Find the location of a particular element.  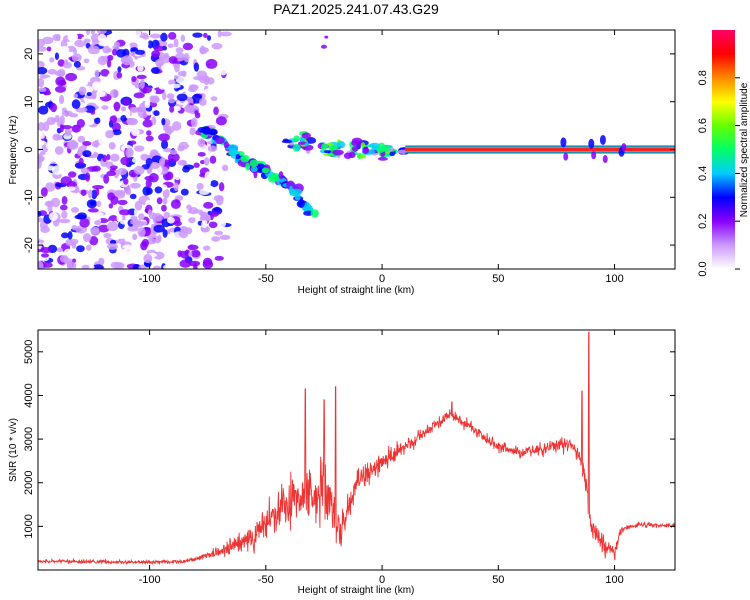

colorbar-gradient is located at coordinates (723, 149).